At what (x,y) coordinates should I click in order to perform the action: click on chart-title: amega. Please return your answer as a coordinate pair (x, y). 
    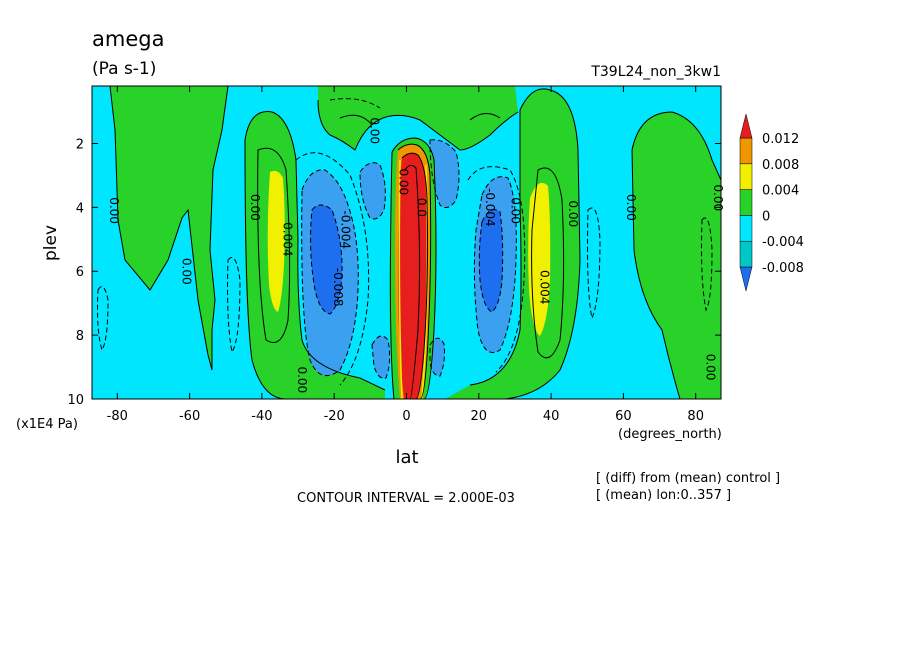
    Looking at the image, I should click on (128, 39).